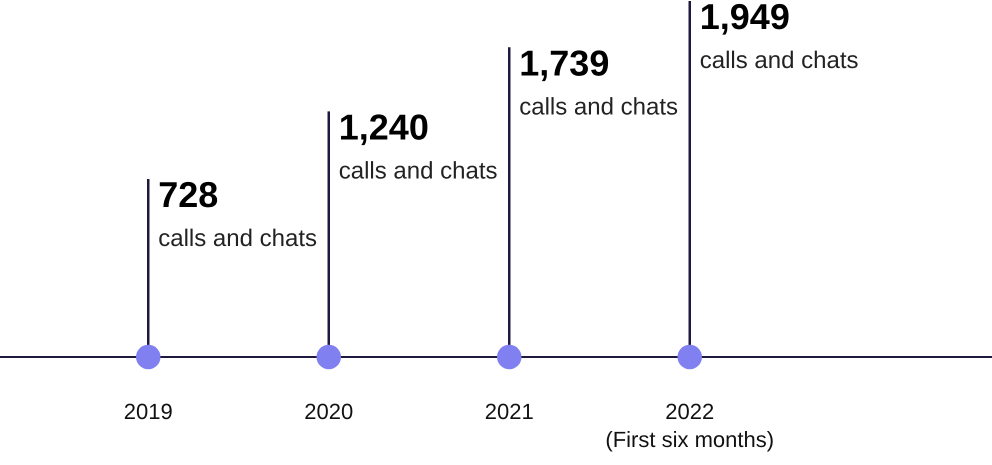 The width and height of the screenshot is (992, 465). I want to click on x-tick-label: 2020, so click(329, 411).